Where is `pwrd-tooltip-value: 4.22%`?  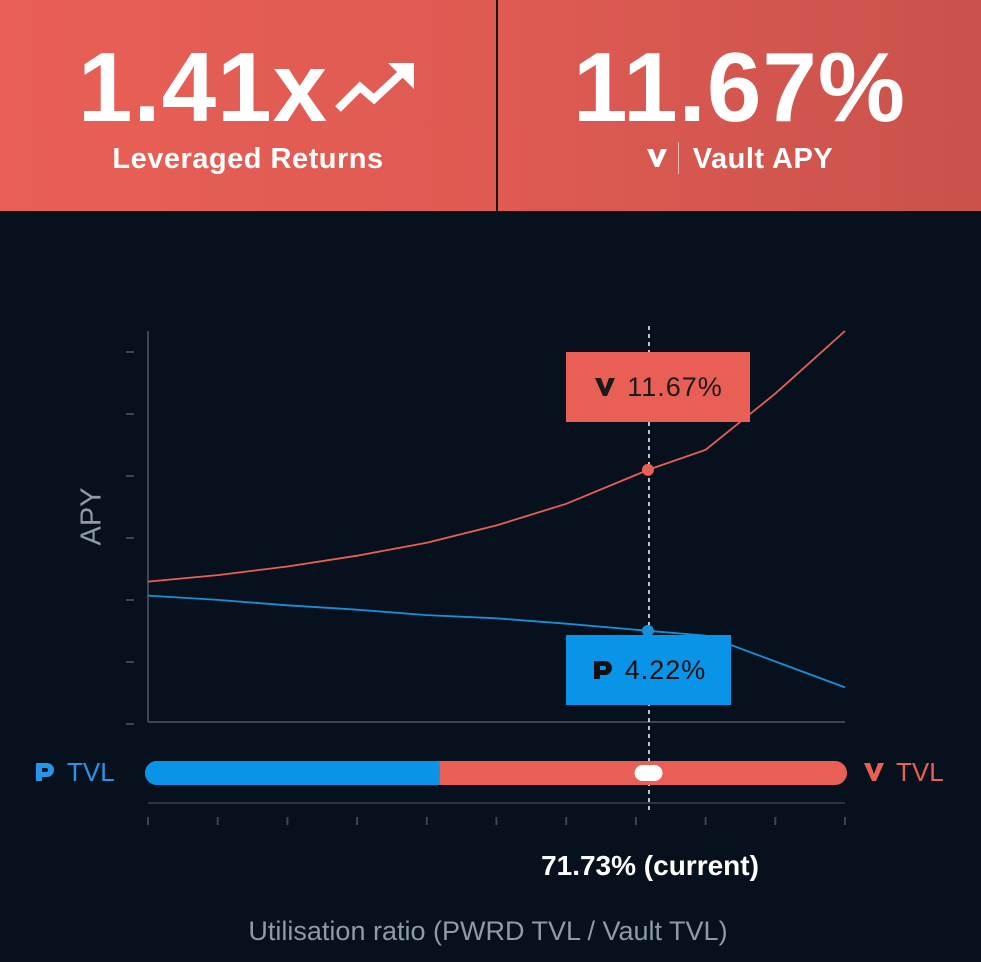
pwrd-tooltip-value: 4.22% is located at coordinates (665, 669).